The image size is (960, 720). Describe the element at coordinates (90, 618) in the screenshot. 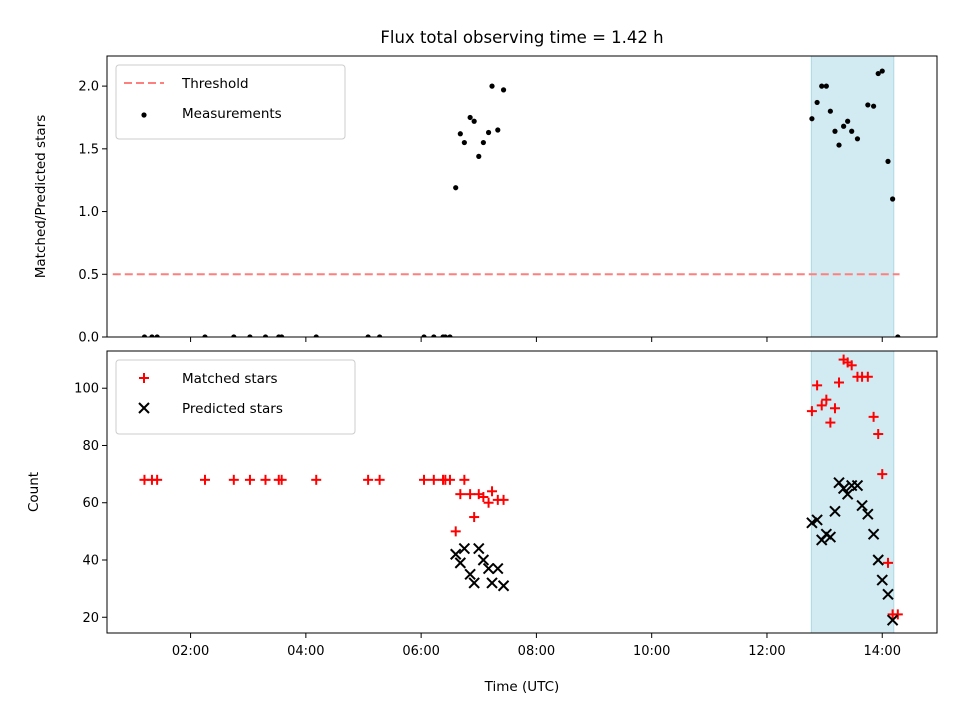

I see `y-tick-label: 20` at that location.